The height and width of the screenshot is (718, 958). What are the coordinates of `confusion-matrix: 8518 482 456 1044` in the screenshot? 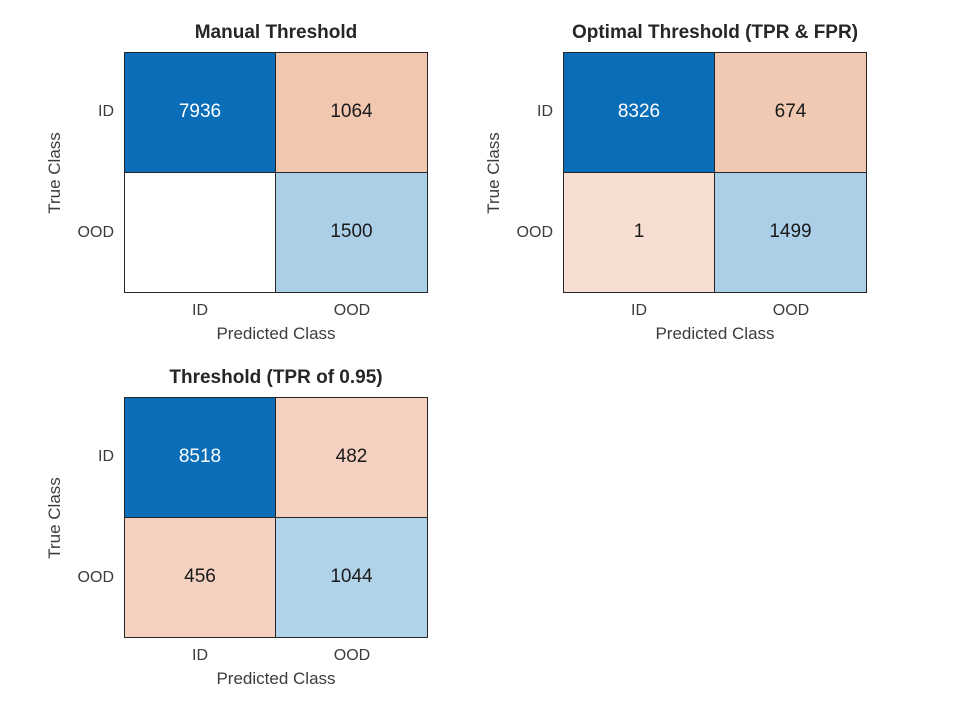 It's located at (276, 517).